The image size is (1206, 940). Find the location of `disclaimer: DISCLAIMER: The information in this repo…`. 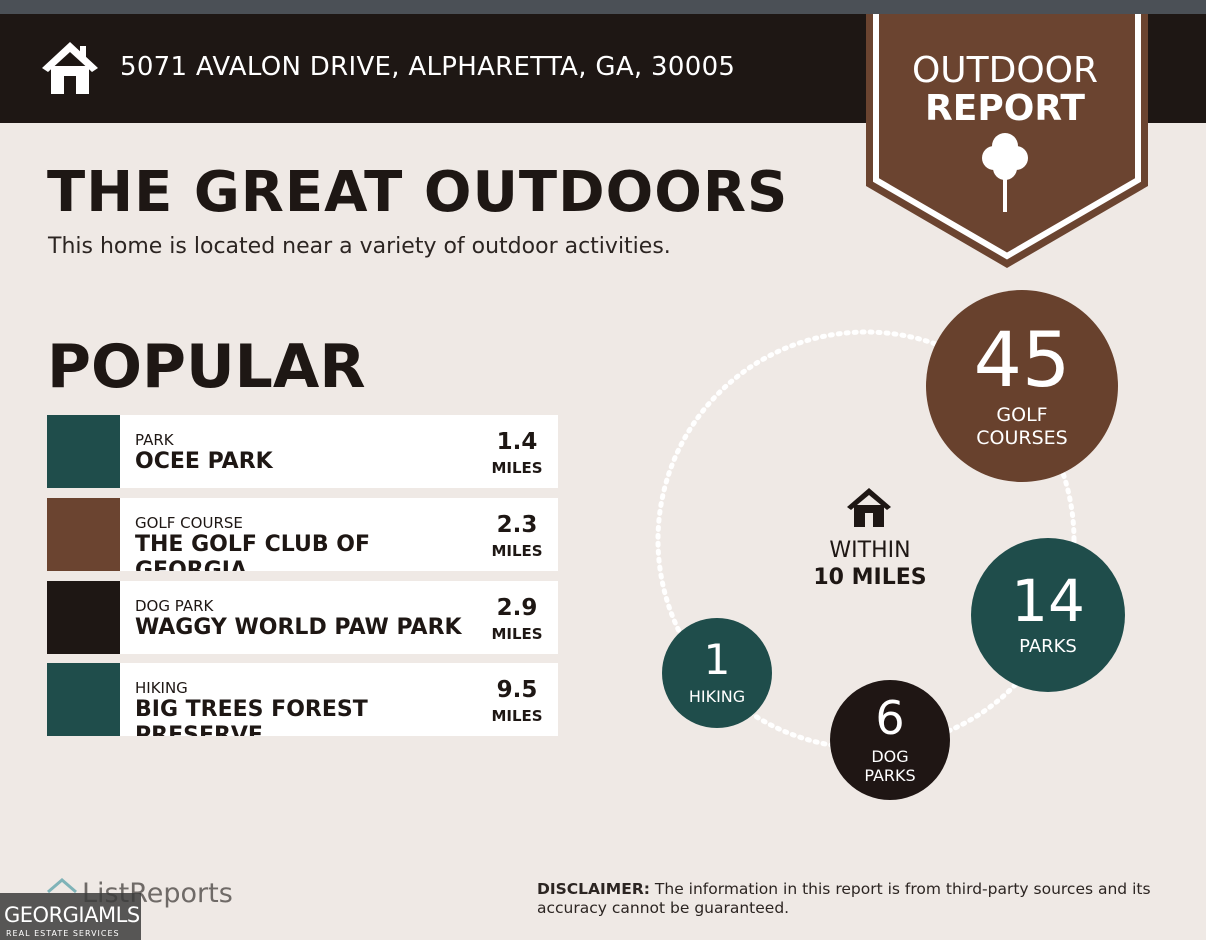

disclaimer: DISCLAIMER: The information in this repo… is located at coordinates (857, 899).